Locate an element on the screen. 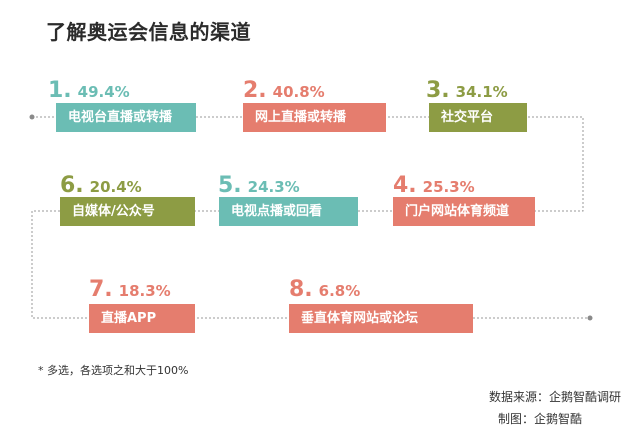  flow-start-dot is located at coordinates (32, 117).